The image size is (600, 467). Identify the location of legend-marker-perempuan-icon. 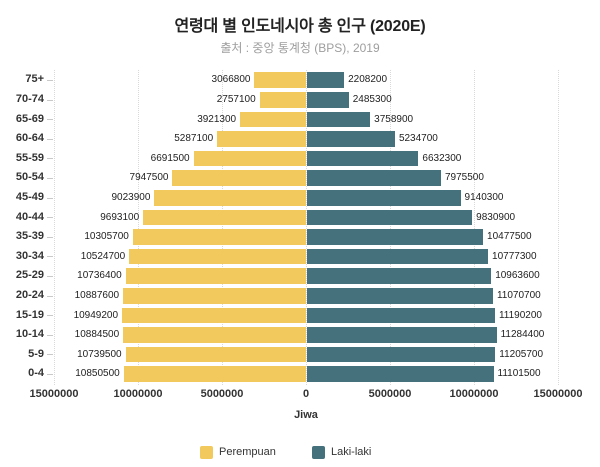
(206, 452).